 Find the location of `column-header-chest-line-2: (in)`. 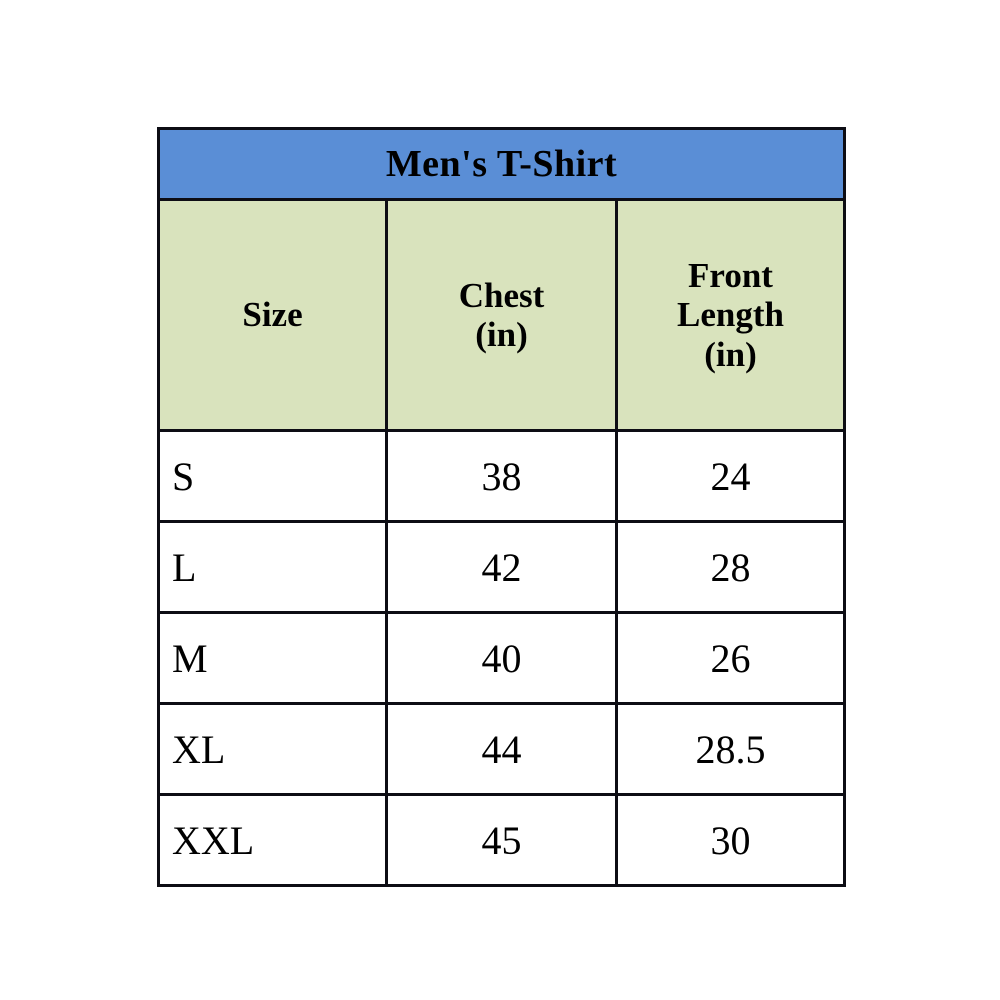

column-header-chest-line-2: (in) is located at coordinates (501, 334).